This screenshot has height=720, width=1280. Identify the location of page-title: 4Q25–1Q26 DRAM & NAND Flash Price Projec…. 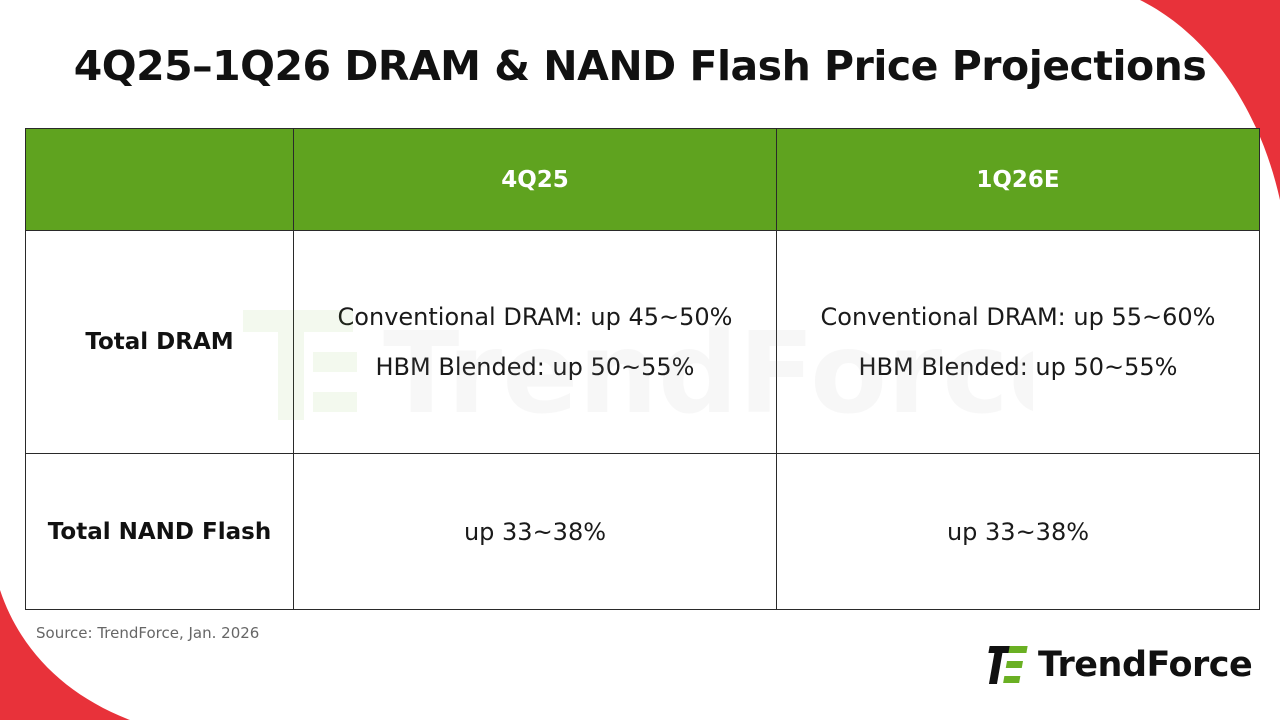
(640, 66).